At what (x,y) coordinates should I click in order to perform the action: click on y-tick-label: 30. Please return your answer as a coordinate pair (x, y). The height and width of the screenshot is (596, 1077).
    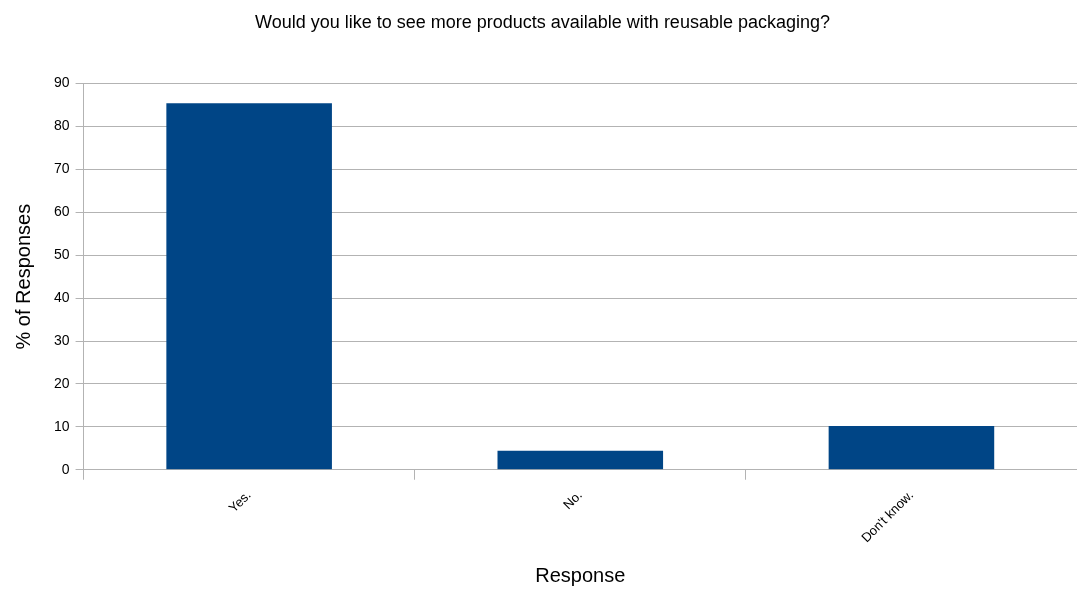
    Looking at the image, I should click on (61, 339).